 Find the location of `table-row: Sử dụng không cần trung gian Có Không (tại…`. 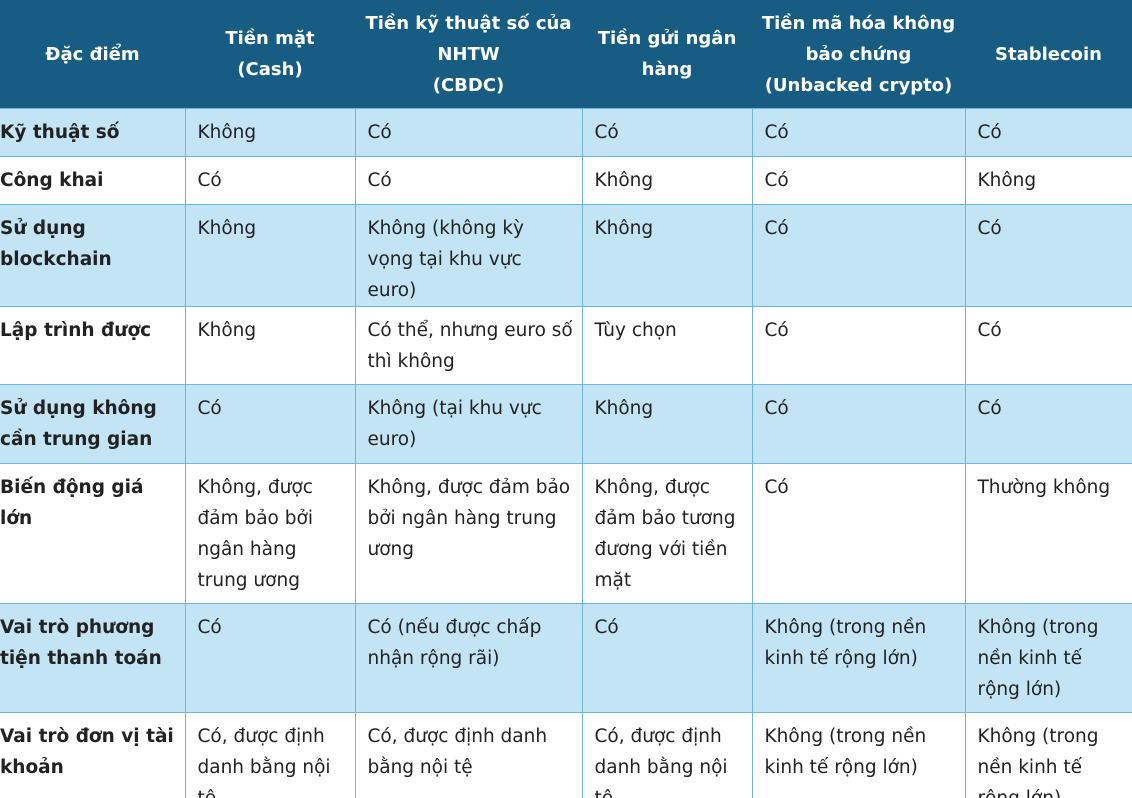

table-row: Sử dụng không cần trung gian Có Không (tại… is located at coordinates (566, 424).